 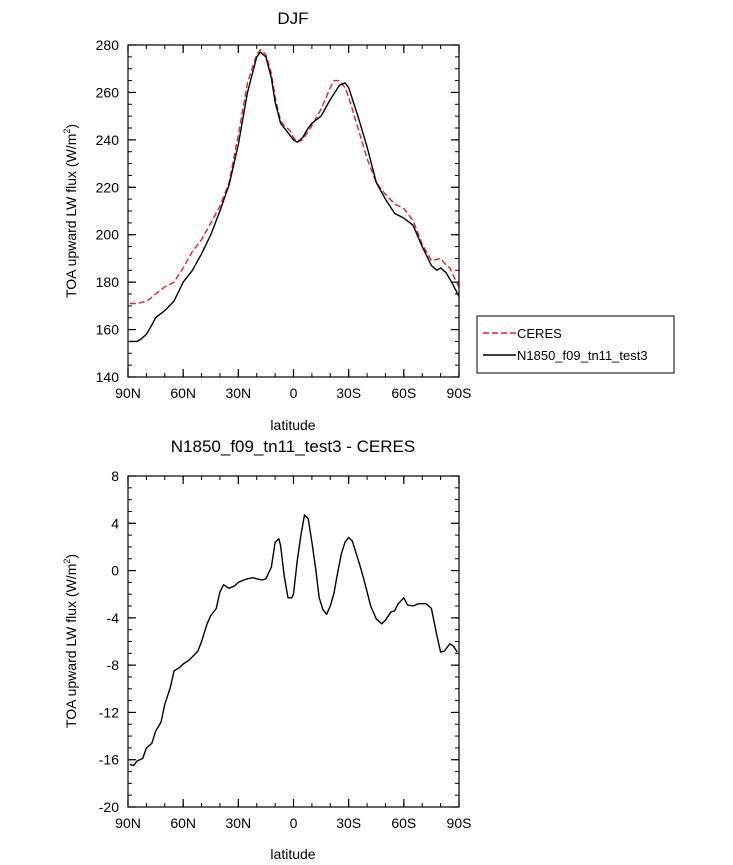 What do you see at coordinates (115, 571) in the screenshot?
I see `y-tick-label: 0` at bounding box center [115, 571].